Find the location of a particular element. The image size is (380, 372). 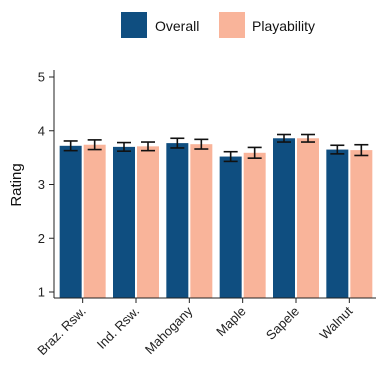

y-tick-label: 4 is located at coordinates (41, 130).